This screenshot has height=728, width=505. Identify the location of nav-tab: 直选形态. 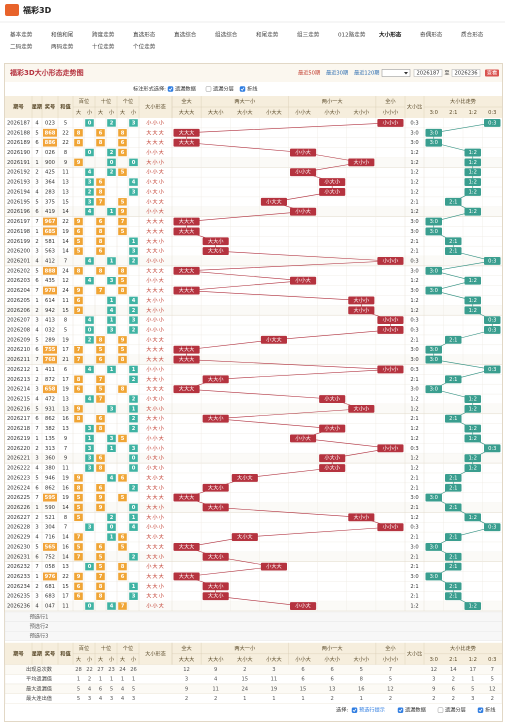
(144, 35).